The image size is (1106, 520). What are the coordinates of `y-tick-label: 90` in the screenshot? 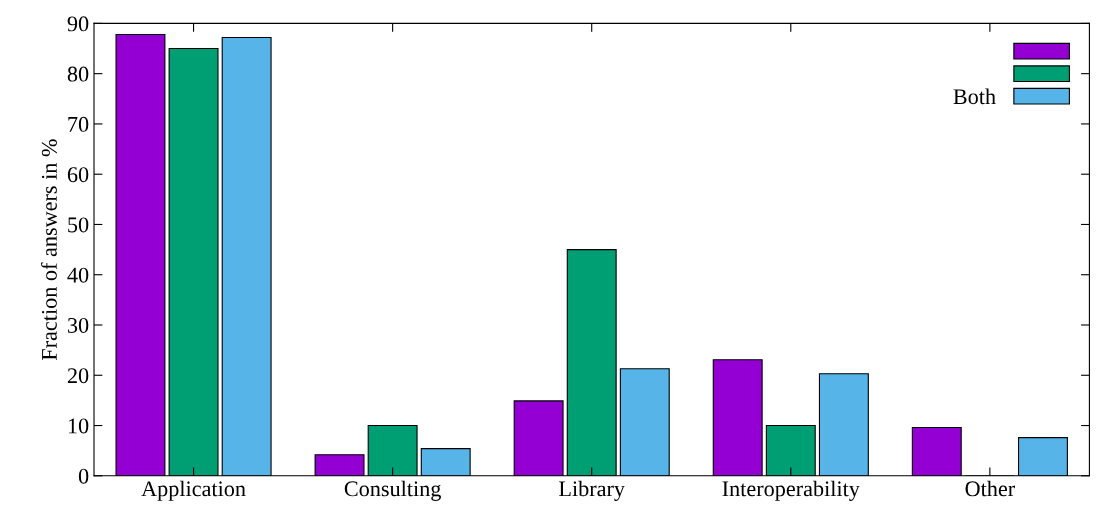 It's located at (78, 24).